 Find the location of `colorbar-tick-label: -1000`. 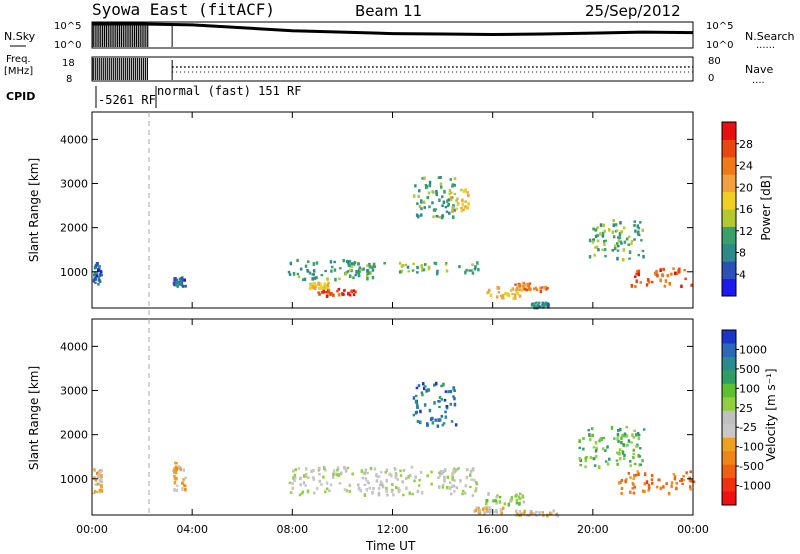

colorbar-tick-label: -1000 is located at coordinates (755, 486).